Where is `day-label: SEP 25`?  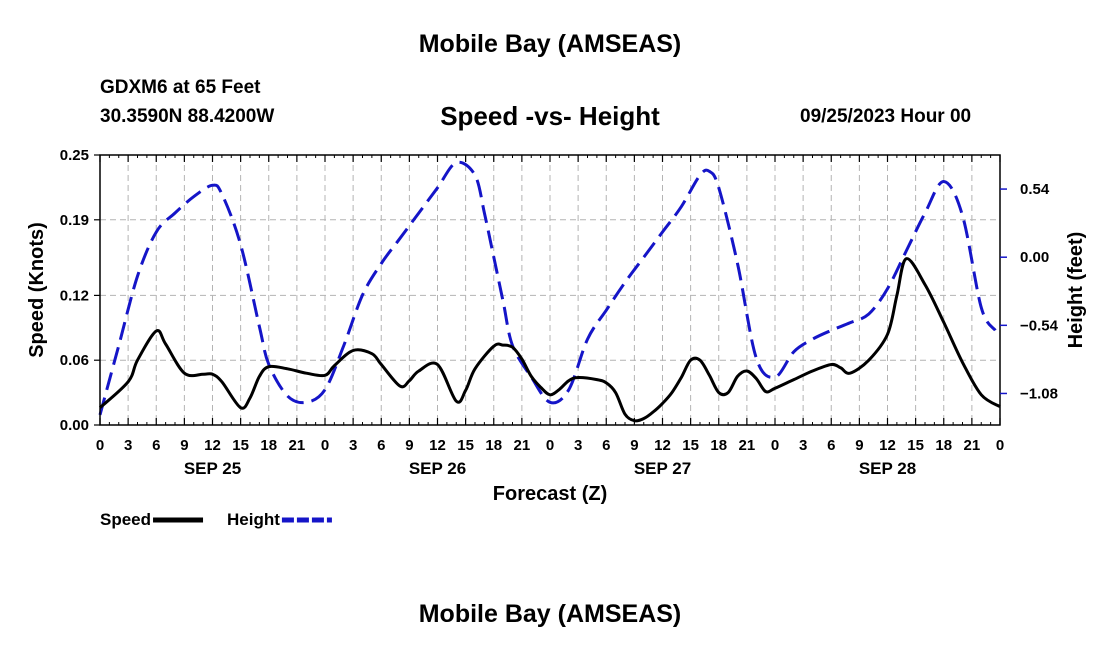
day-label: SEP 25 is located at coordinates (212, 468).